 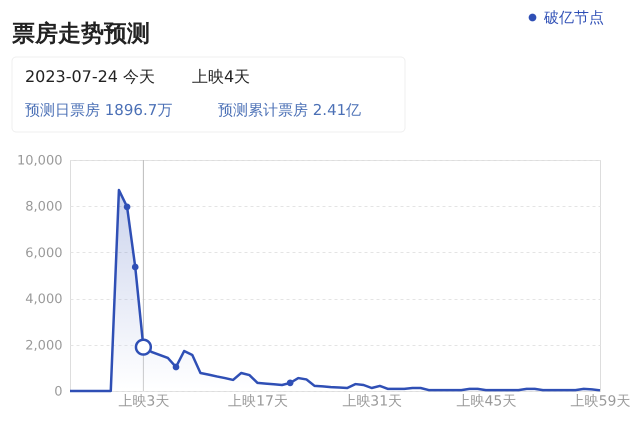 I want to click on x-tick-label: 上映3天, so click(x=144, y=402).